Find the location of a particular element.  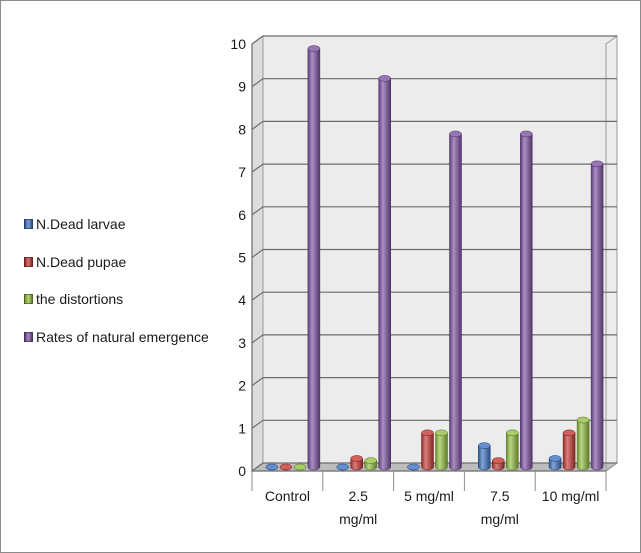

x-tick-label: 7.5 is located at coordinates (500, 496).